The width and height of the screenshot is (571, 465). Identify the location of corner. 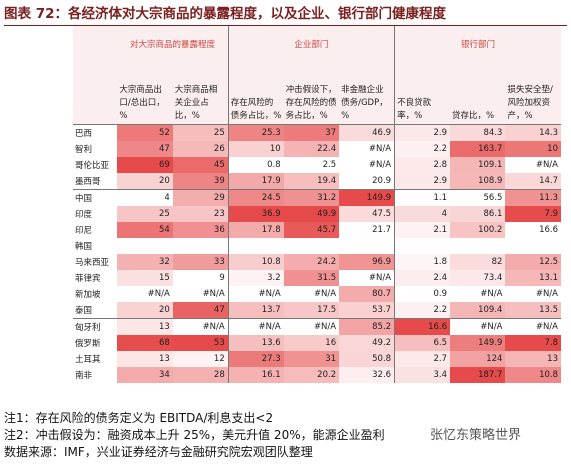
(95, 93).